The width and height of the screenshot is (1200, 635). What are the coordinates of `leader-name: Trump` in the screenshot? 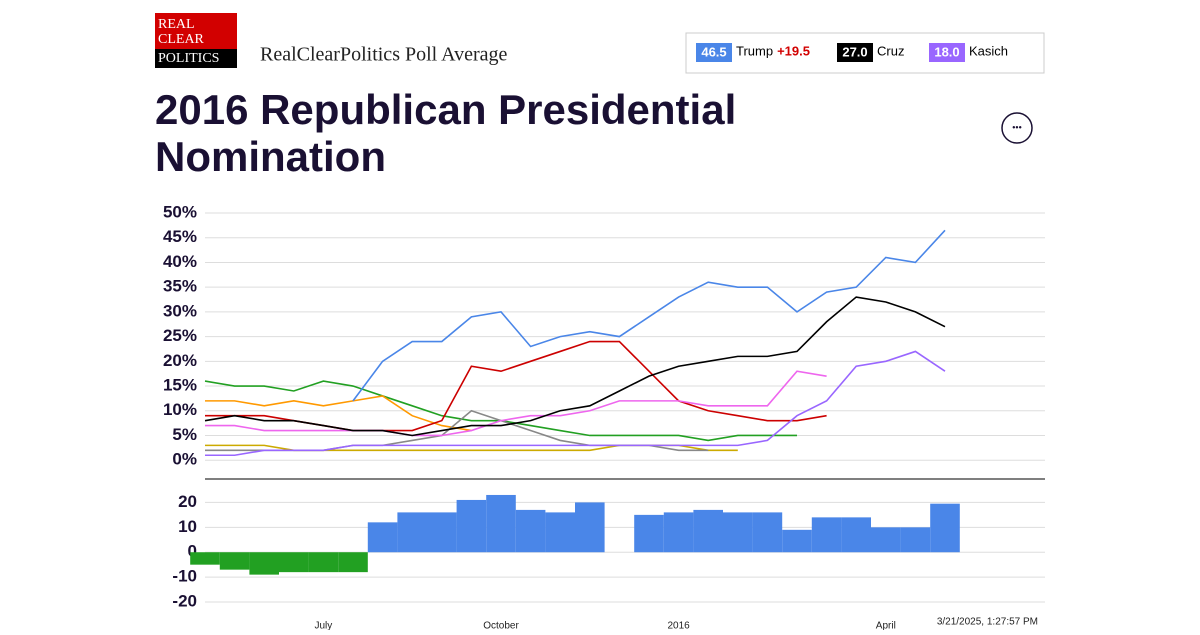 It's located at (754, 50).